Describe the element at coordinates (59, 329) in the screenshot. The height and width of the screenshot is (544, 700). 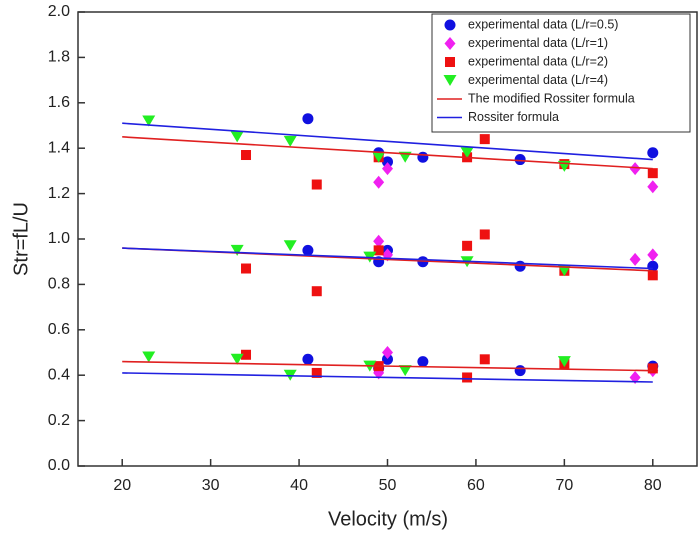
I see `y-tick-label: 0.6` at that location.